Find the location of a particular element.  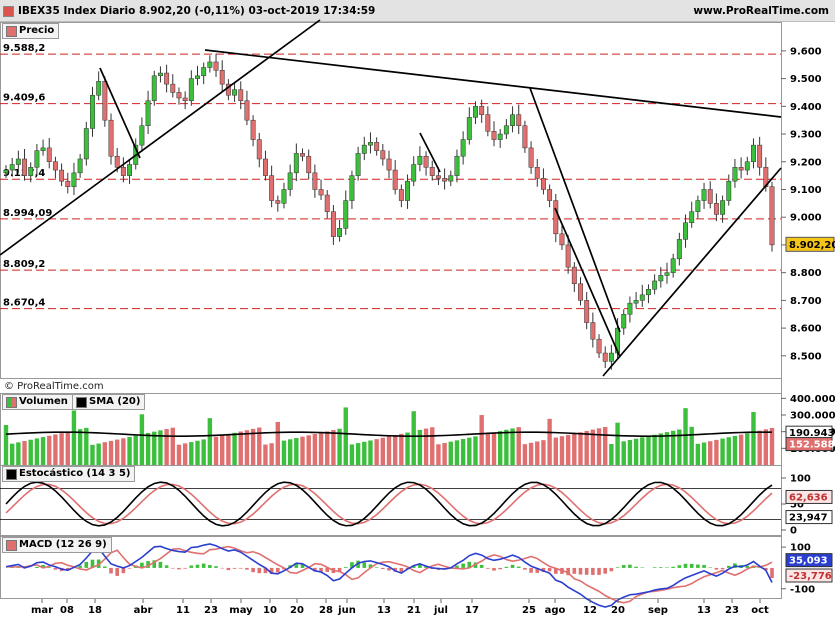

macd-badge is located at coordinates (809, 560).